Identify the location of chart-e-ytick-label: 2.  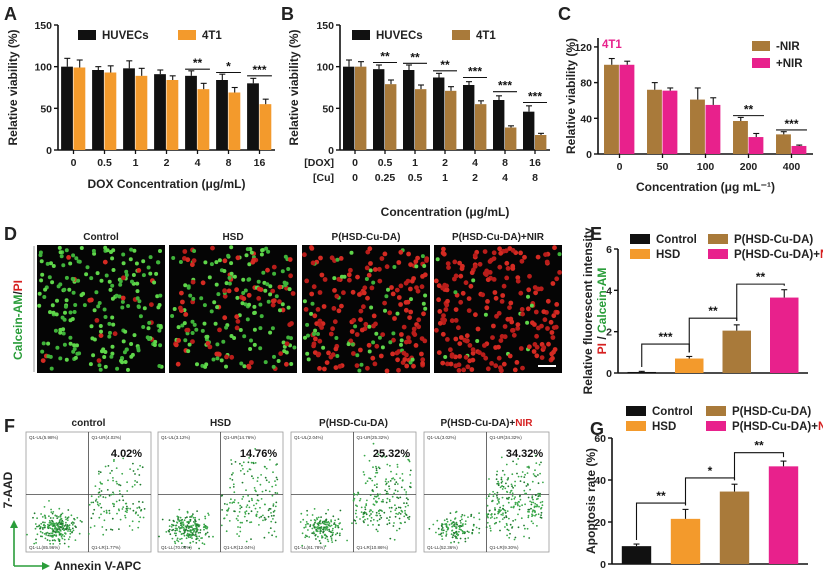
(609, 333).